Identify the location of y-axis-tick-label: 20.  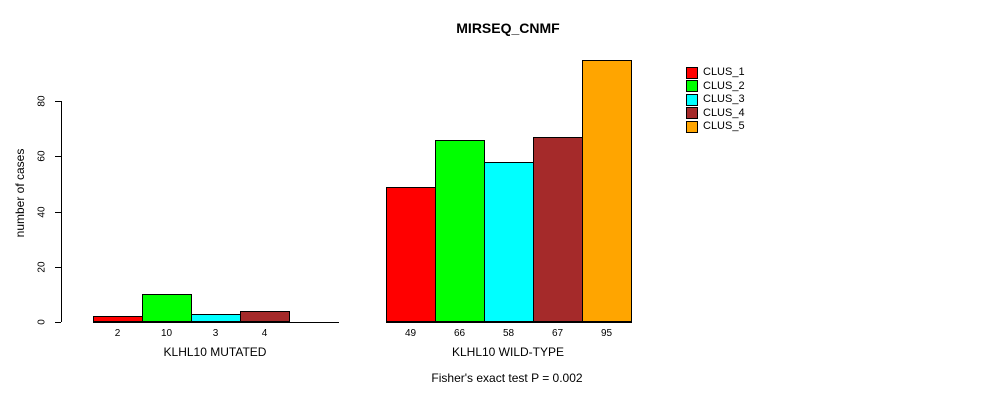
(42, 267).